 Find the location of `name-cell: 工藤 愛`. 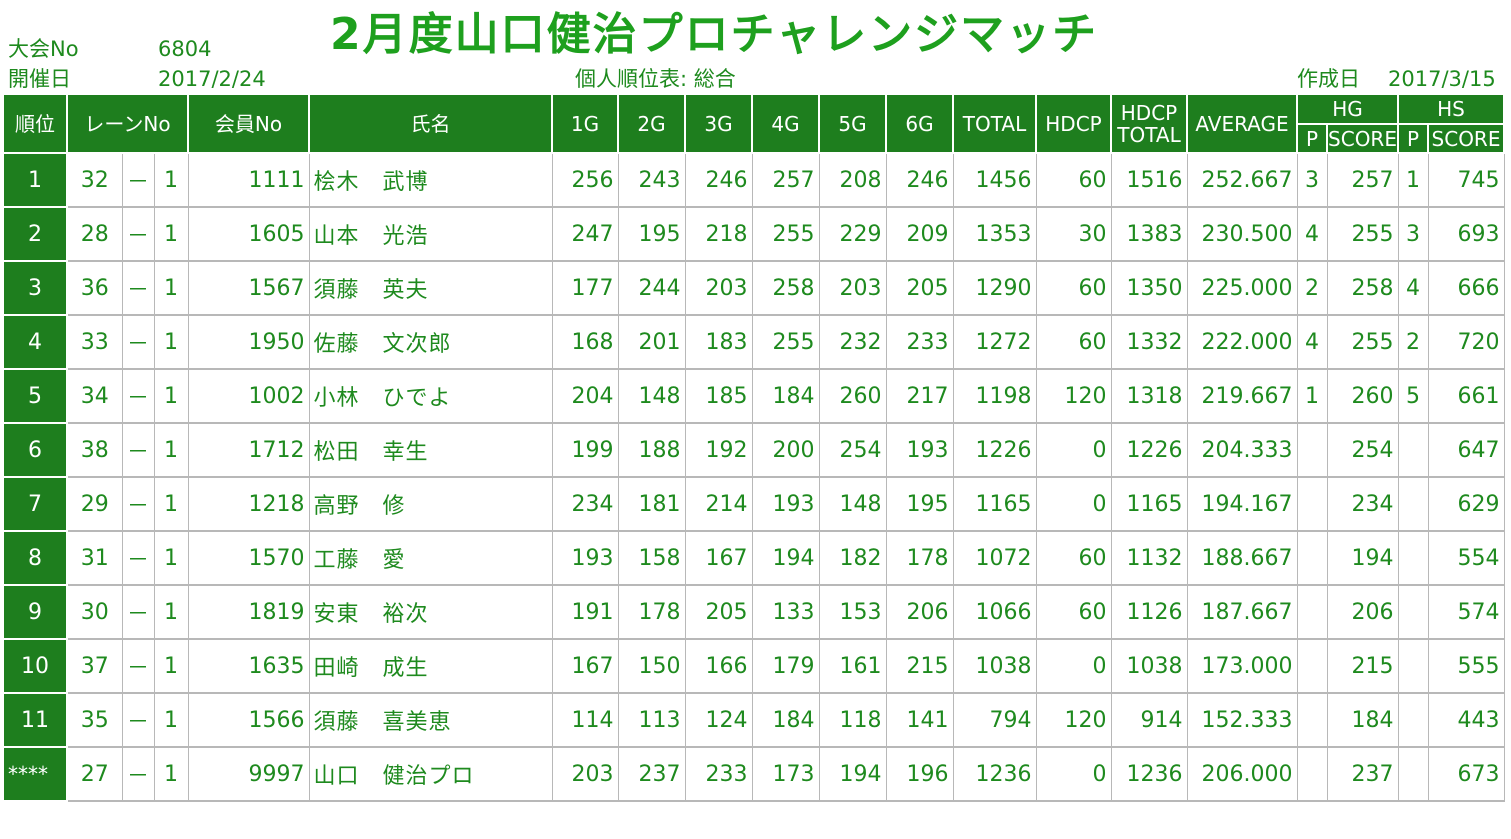

name-cell: 工藤 愛 is located at coordinates (431, 558).